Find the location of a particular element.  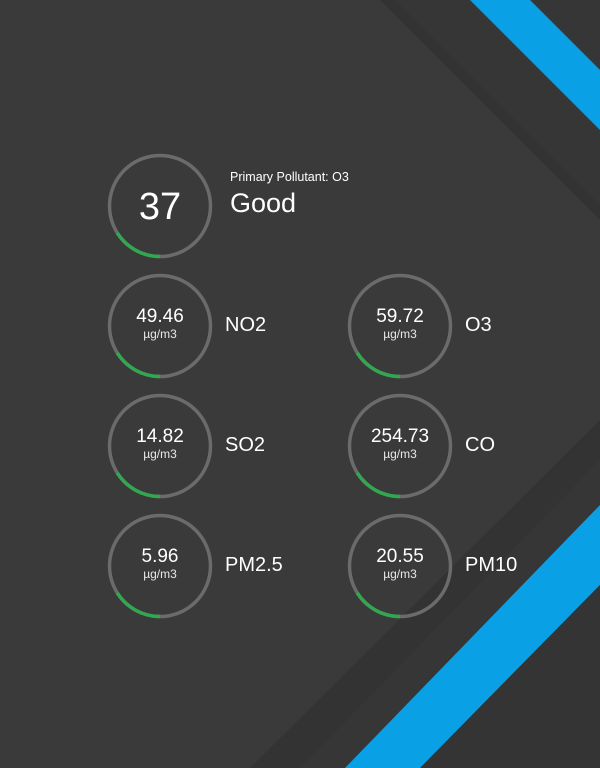

primary-pollutant-label: Primary Pollutant: O3 is located at coordinates (289, 177).